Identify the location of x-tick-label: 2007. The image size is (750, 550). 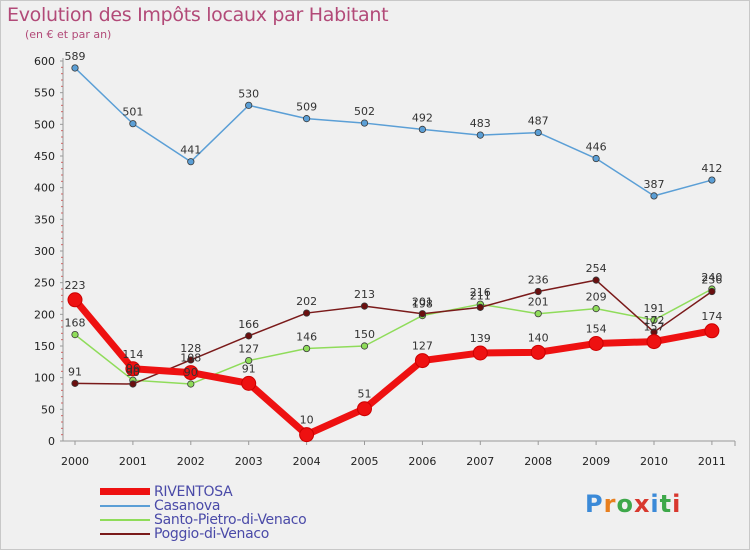
(480, 461).